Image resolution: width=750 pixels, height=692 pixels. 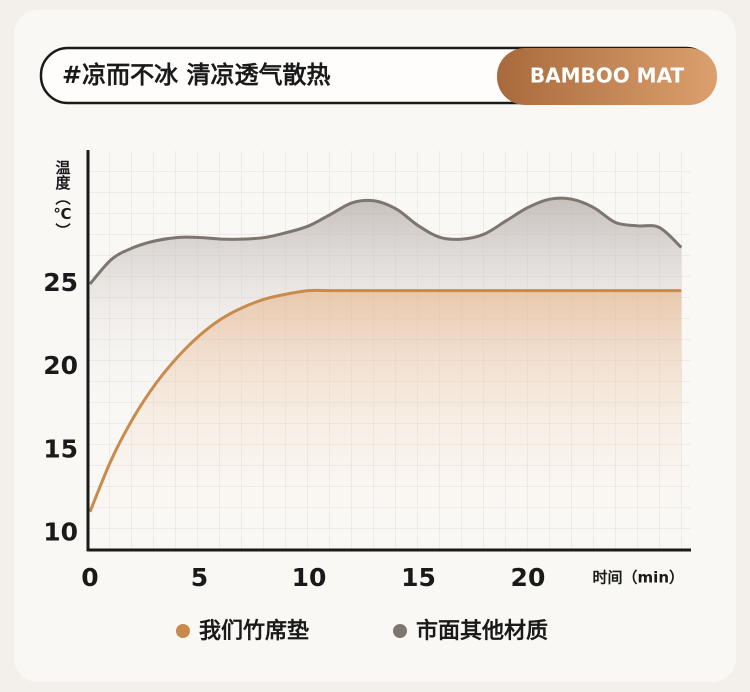 What do you see at coordinates (528, 577) in the screenshot?
I see `x-tick-label: 20` at bounding box center [528, 577].